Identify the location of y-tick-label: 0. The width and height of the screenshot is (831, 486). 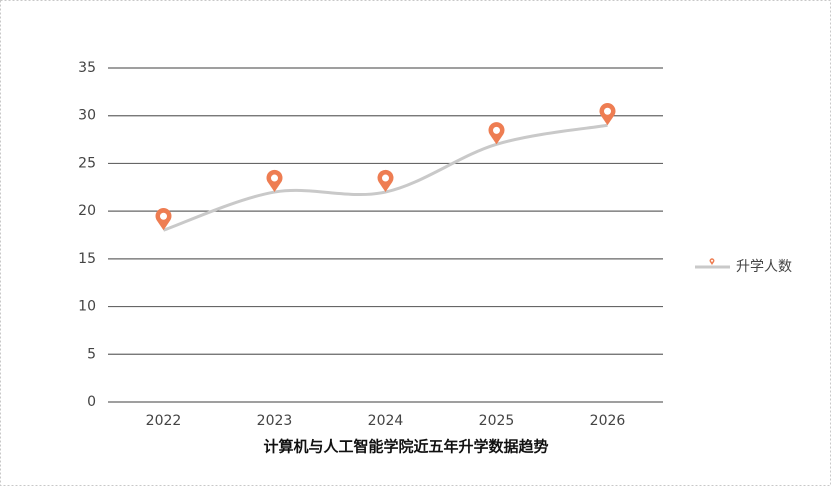
(91, 402).